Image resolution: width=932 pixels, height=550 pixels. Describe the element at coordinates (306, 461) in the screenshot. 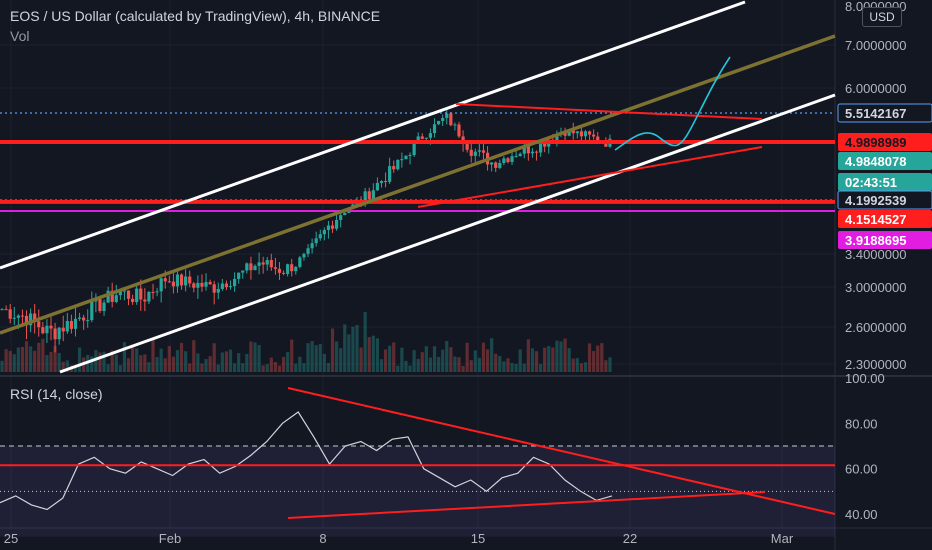

I see `rsi-line` at that location.